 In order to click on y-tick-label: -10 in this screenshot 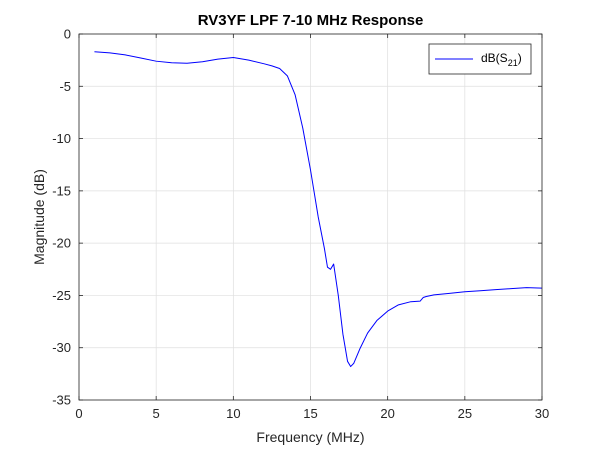, I will do `click(61, 138)`.